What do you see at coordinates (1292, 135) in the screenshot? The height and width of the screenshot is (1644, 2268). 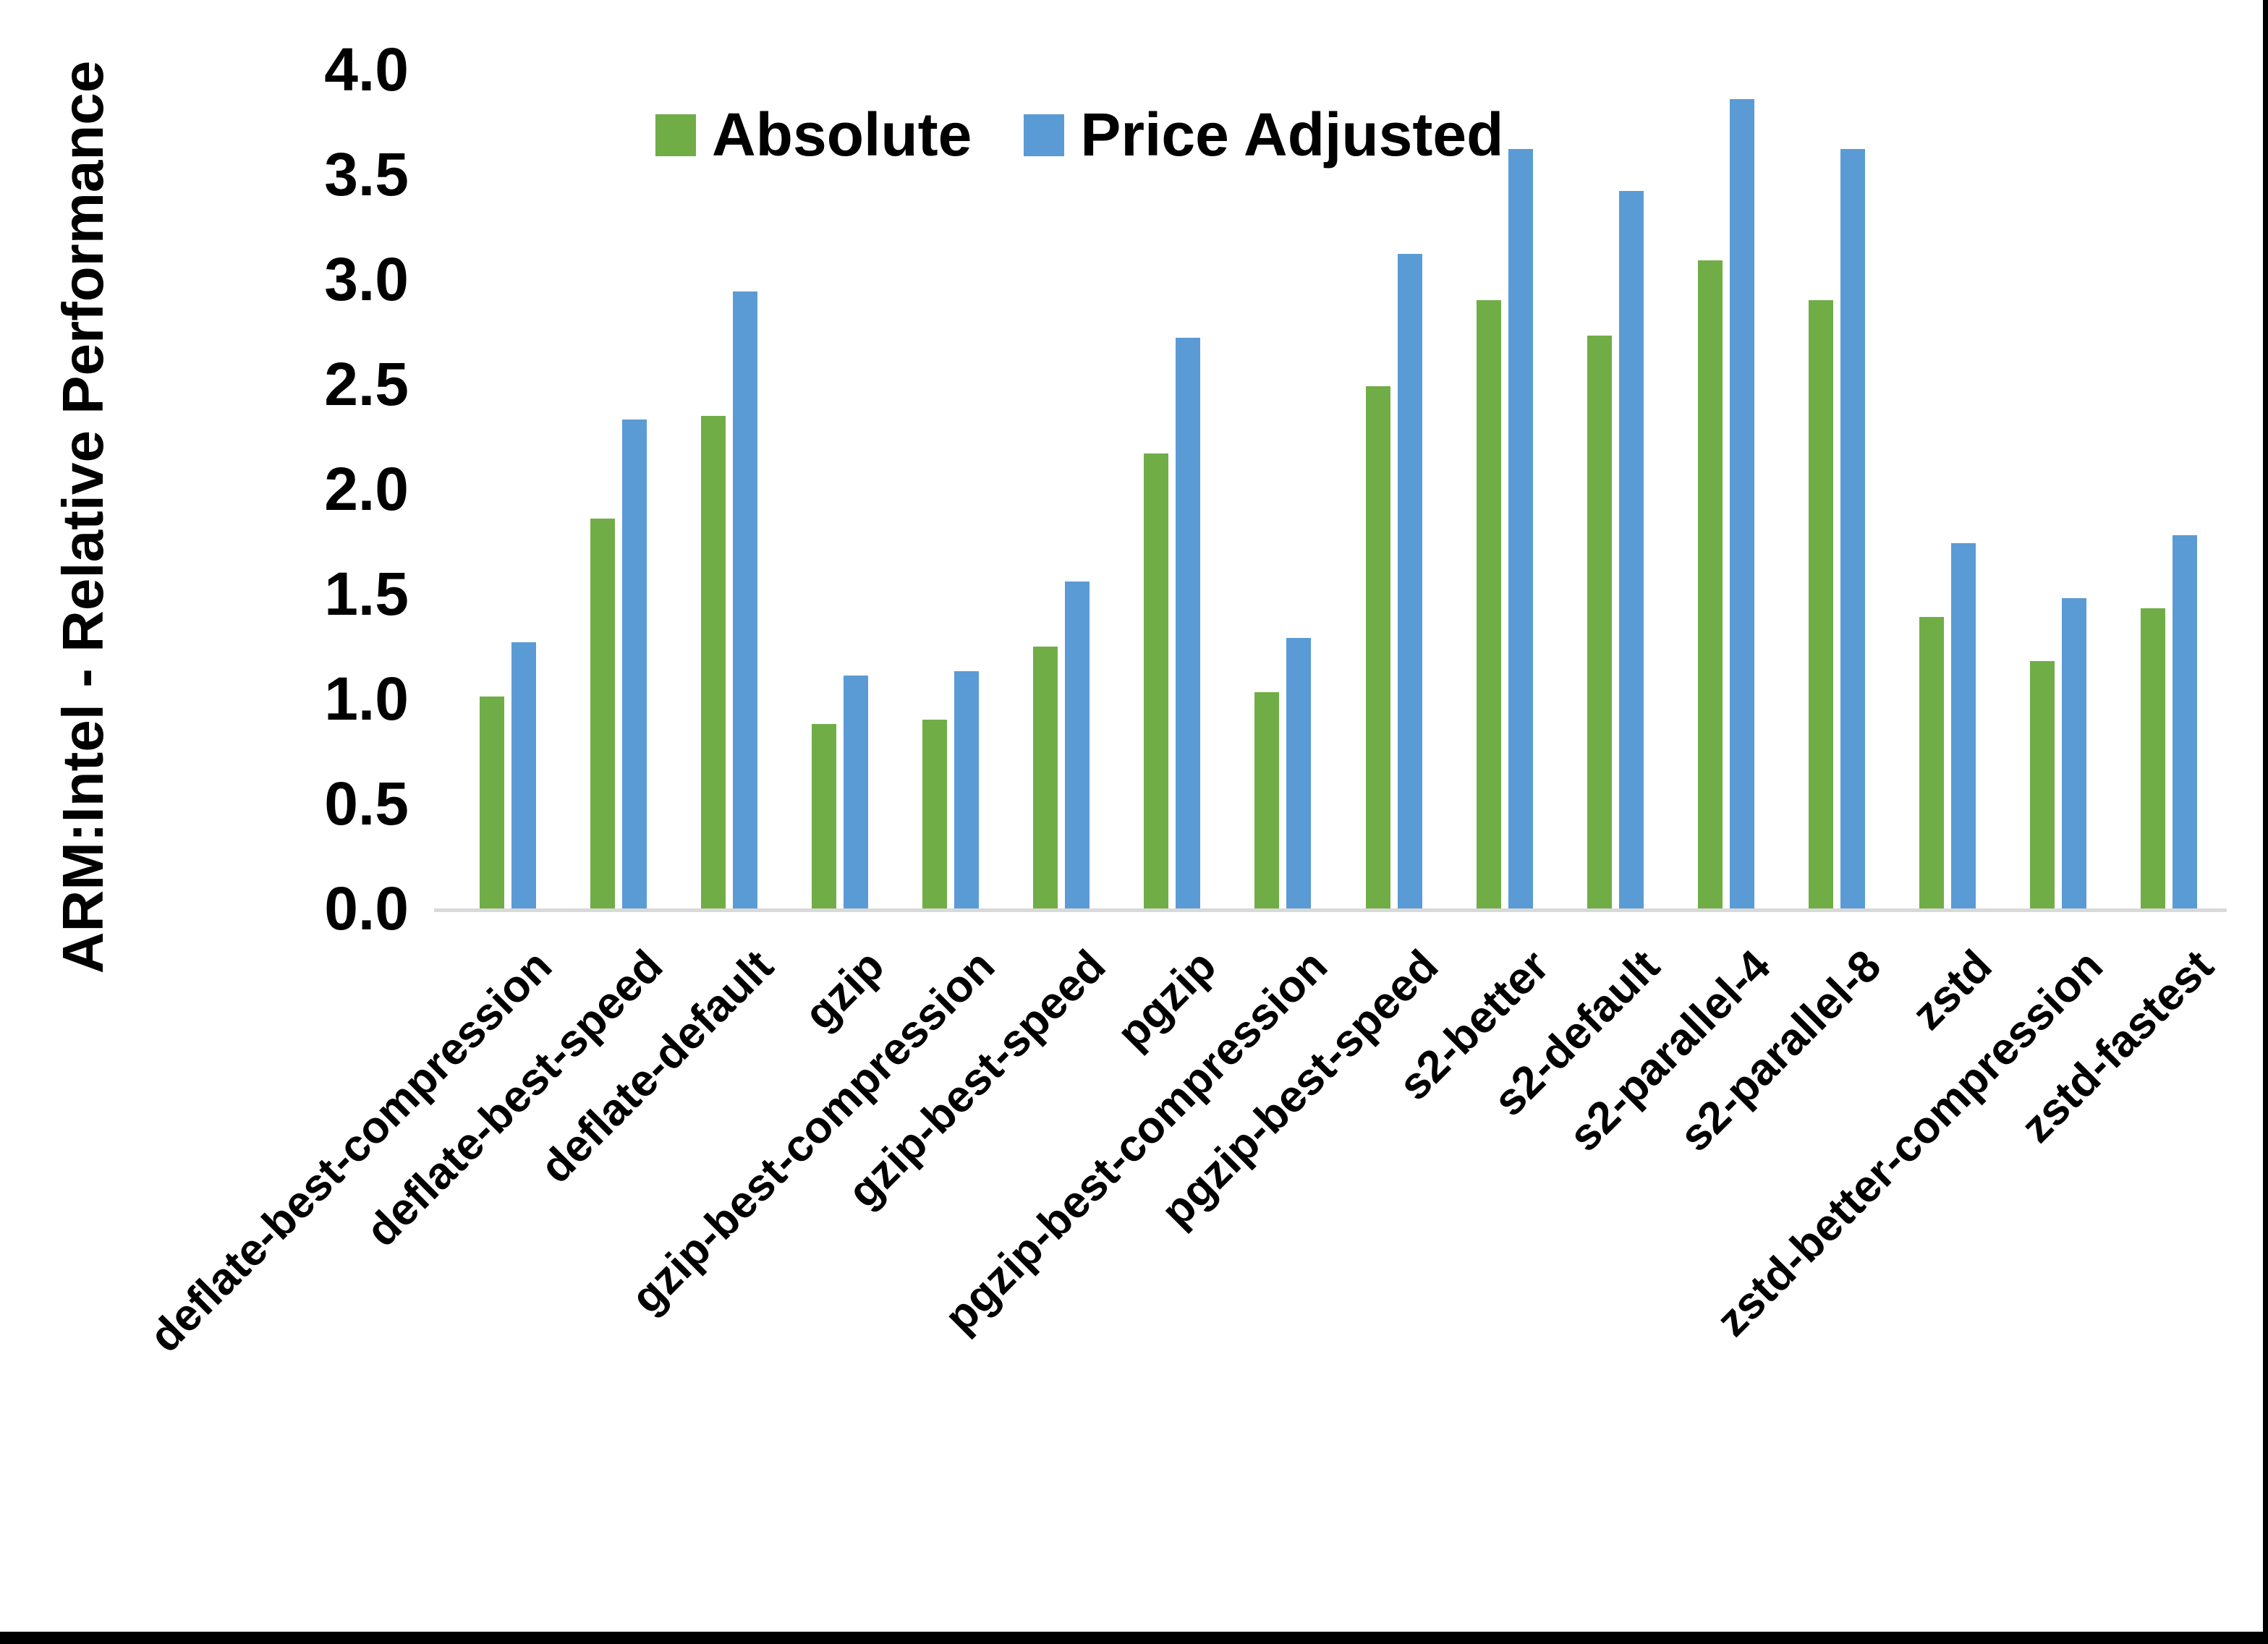 I see `legend-label: Price Adjusted` at bounding box center [1292, 135].